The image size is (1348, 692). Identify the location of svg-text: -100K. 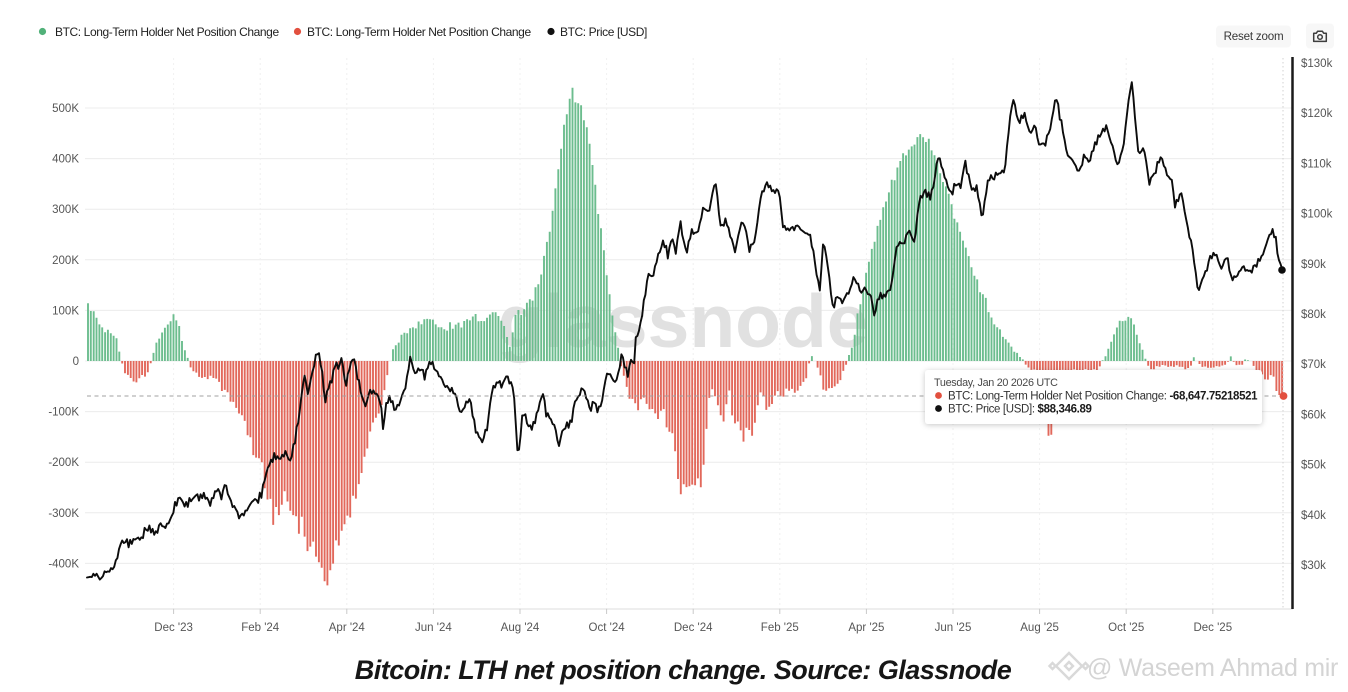
(63, 413).